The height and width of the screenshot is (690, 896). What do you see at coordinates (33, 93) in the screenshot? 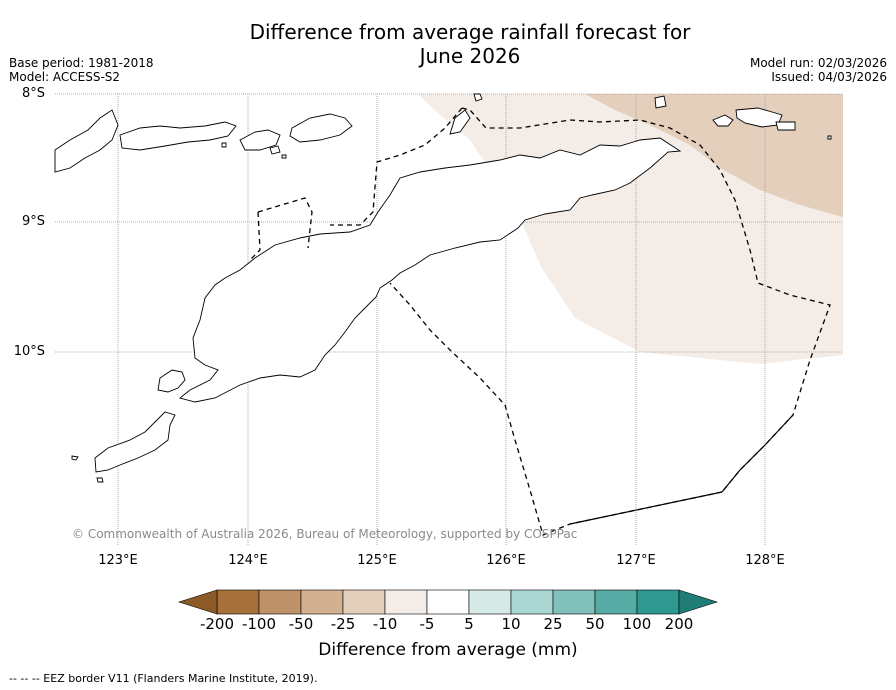
I see `lat-label-8s: 8°S` at bounding box center [33, 93].